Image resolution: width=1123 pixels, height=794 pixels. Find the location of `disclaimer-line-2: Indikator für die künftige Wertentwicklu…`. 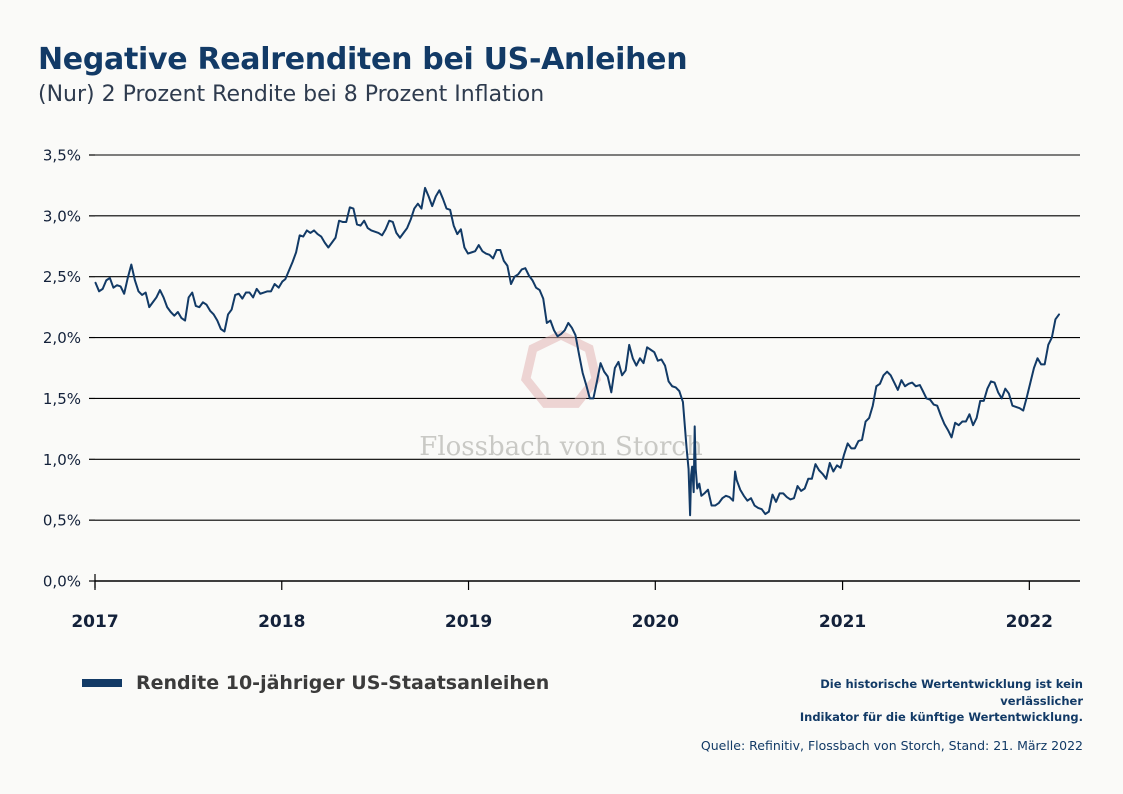

disclaimer-line-2: Indikator für die künftige Wertentwicklu… is located at coordinates (941, 717).